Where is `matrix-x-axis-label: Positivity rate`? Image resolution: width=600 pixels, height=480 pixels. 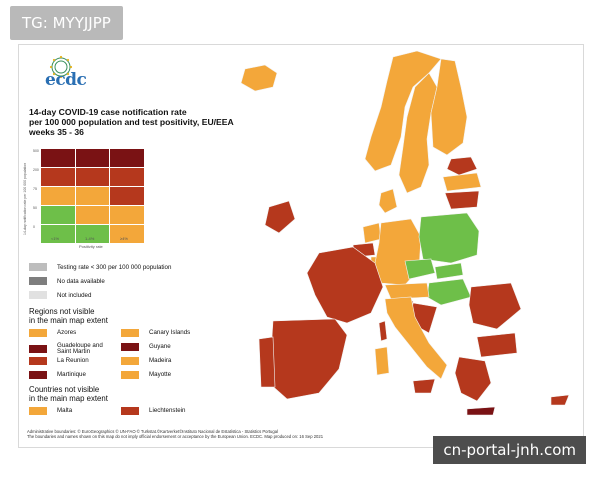 matrix-x-axis-label: Positivity rate is located at coordinates (91, 246).